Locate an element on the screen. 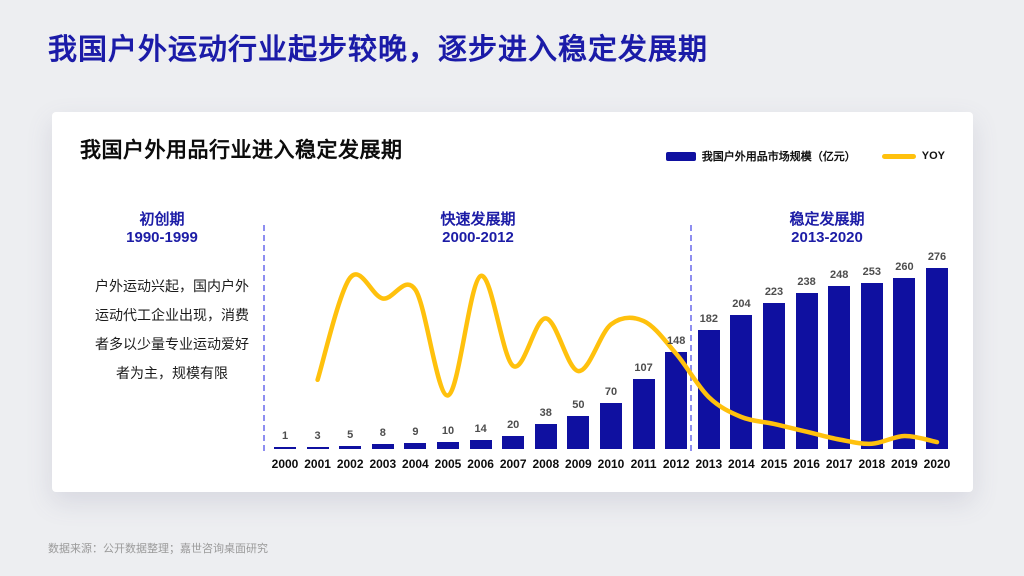 Image resolution: width=1024 pixels, height=576 pixels. bar-2003 is located at coordinates (382, 446).